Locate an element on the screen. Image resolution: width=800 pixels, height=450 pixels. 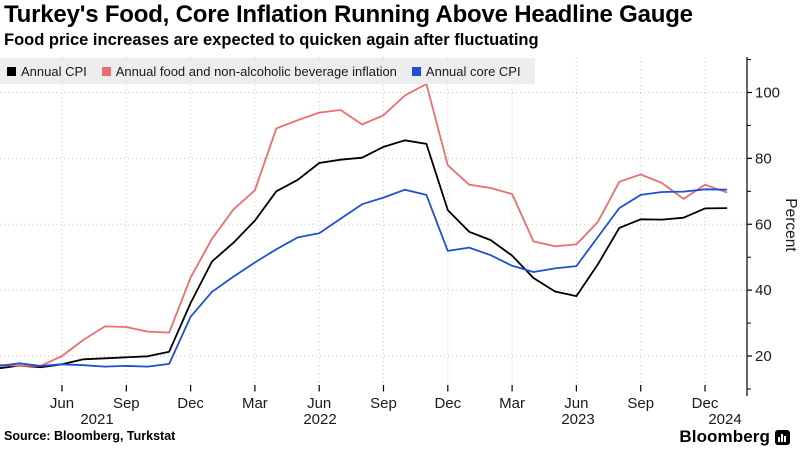
bloomberg-logo-icon is located at coordinates (782, 437).